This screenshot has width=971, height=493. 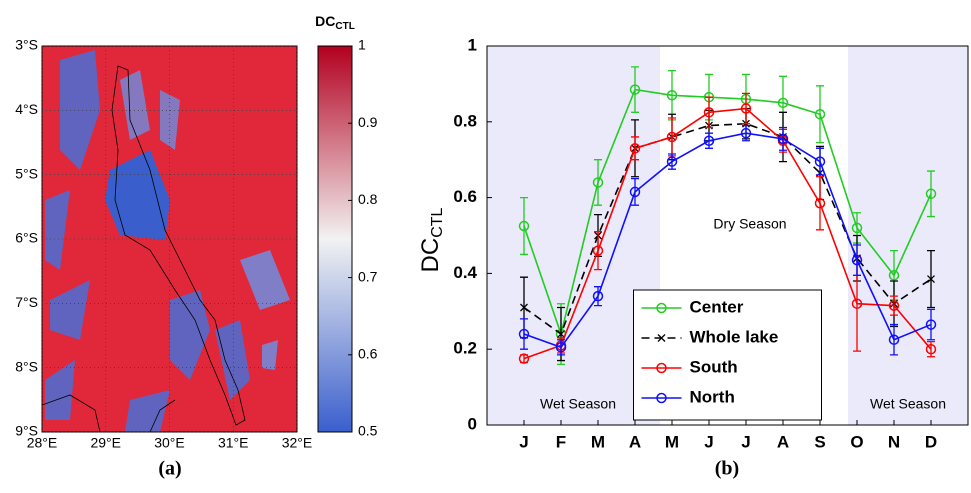 What do you see at coordinates (368, 431) in the screenshot?
I see `colorbar-tick-label: 0.5` at bounding box center [368, 431].